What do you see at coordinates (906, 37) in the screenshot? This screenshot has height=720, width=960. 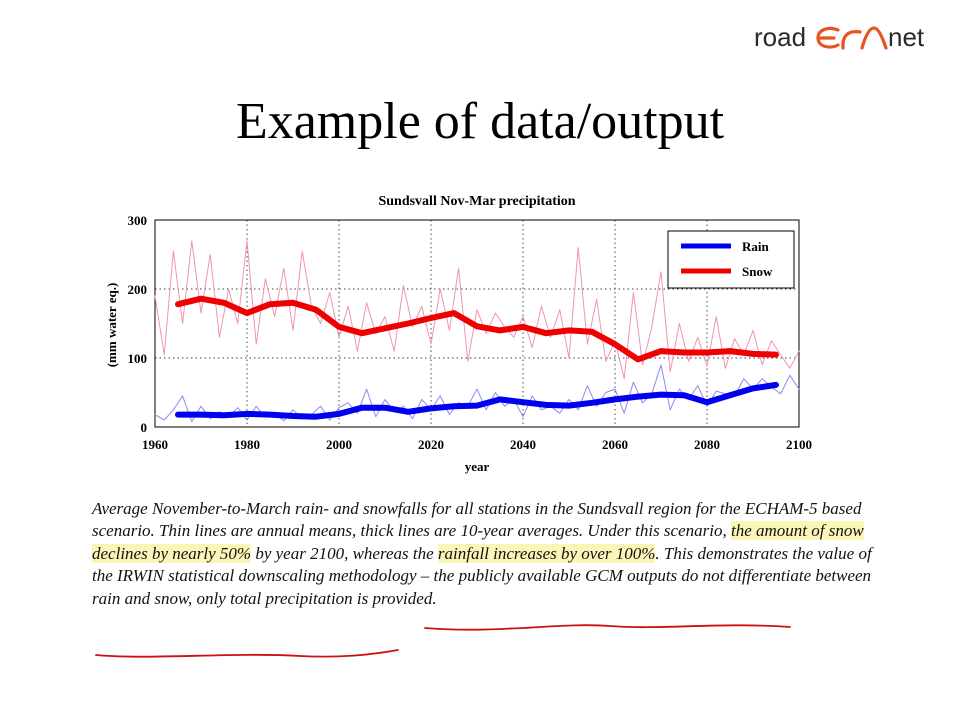 I see `logo-net-text: net` at bounding box center [906, 37].